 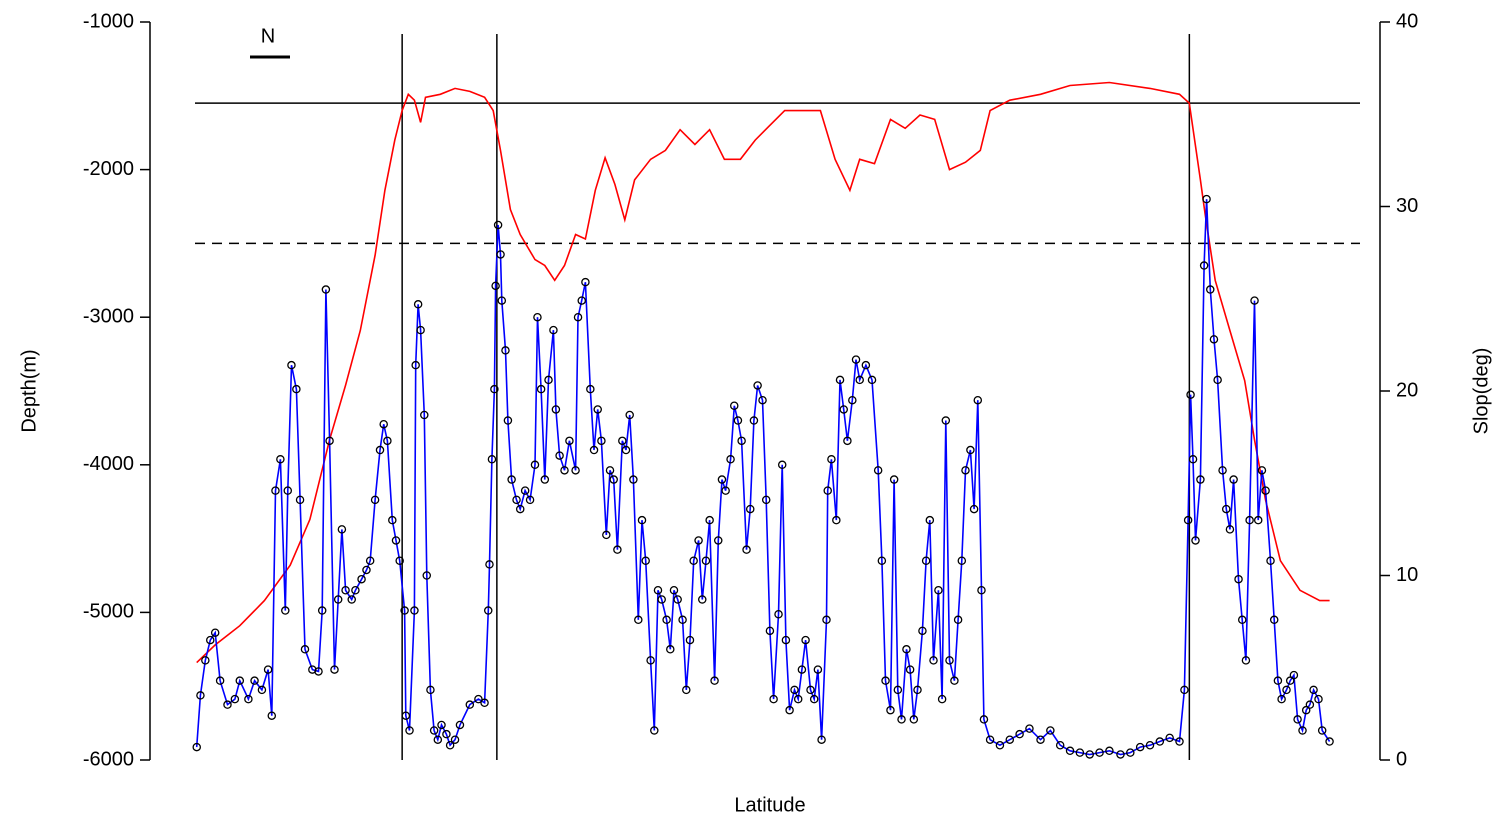 What do you see at coordinates (108, 21) in the screenshot?
I see `y-tick-label: -1000` at bounding box center [108, 21].